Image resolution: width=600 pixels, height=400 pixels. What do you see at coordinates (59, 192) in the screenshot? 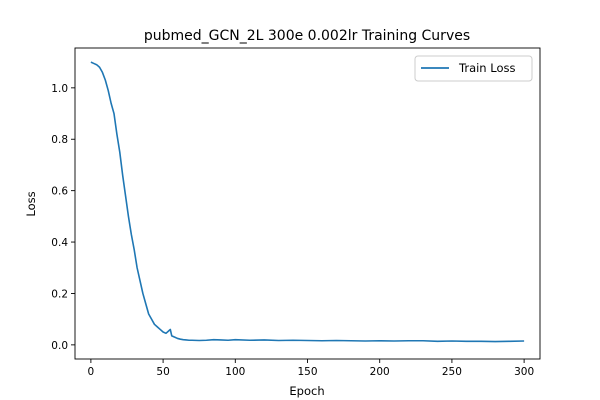
I see `y-tick-label: 0.6` at bounding box center [59, 192].